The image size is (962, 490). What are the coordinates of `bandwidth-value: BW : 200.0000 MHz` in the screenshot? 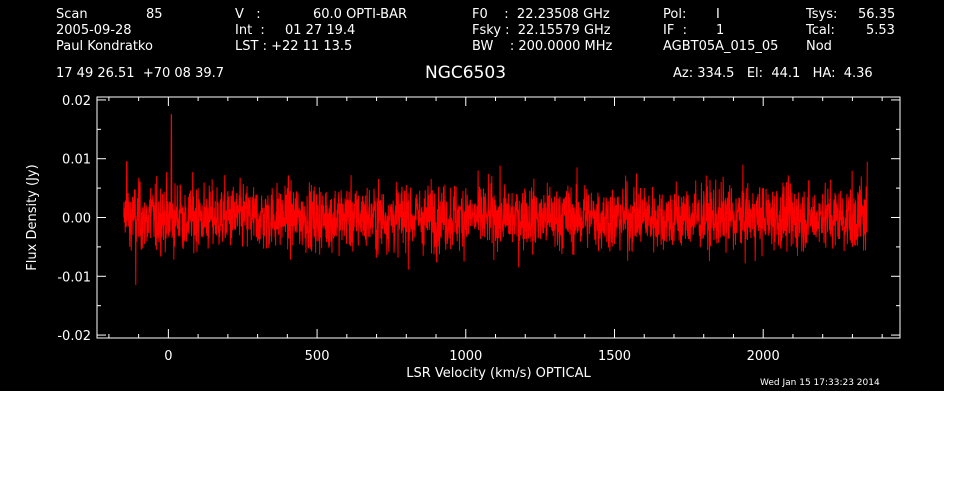 It's located at (542, 46).